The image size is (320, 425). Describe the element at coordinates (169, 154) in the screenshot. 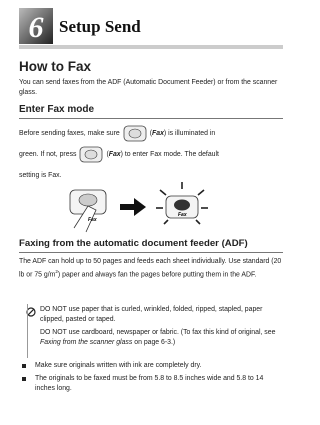

I see `text: ) to enter Fax mode. The default` at that location.